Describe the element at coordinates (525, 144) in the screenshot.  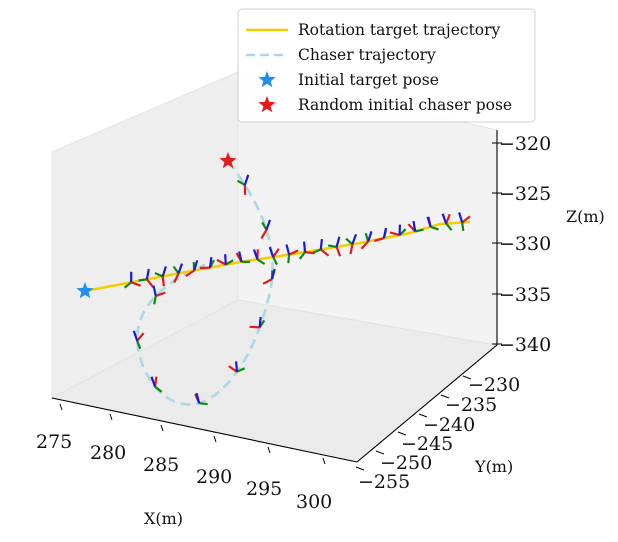
I see `z-tick-label: −320` at that location.